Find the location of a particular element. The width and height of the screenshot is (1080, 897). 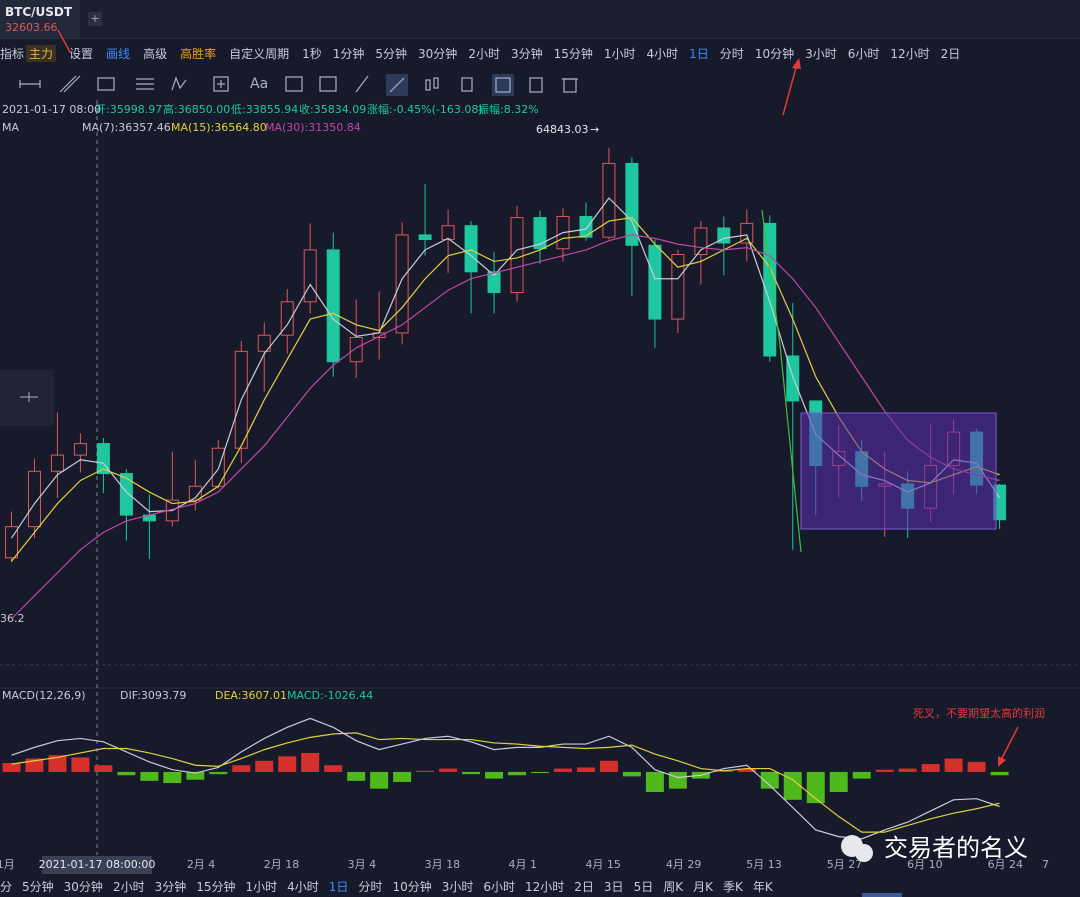

ma-title: MA is located at coordinates (10, 127).